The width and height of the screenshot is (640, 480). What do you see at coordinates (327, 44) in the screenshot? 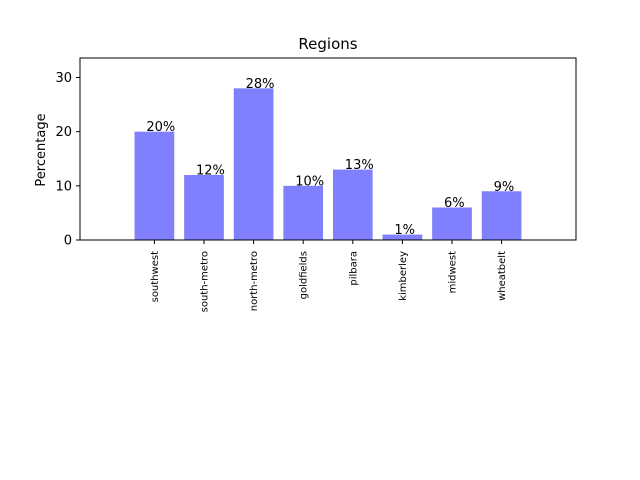
I see `chart-title: Regions` at bounding box center [327, 44].